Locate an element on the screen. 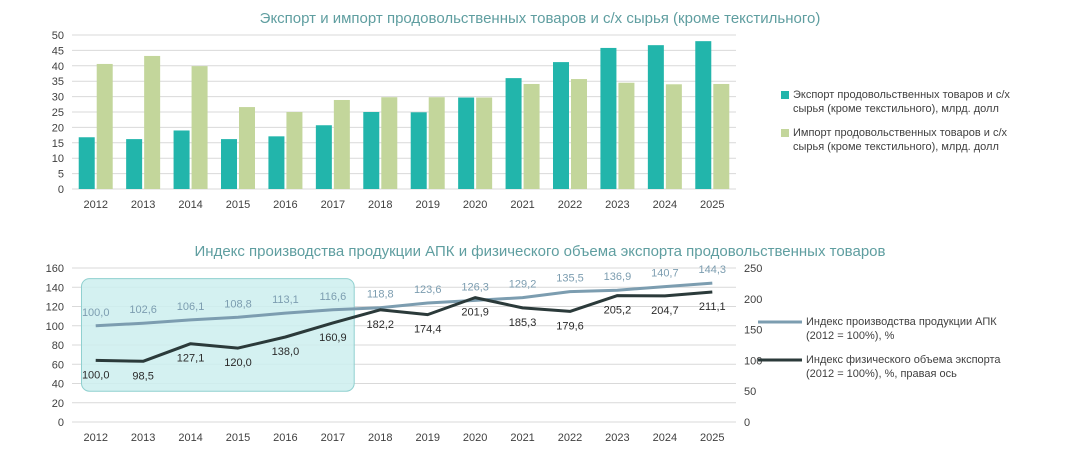 The image size is (1073, 457). line-y2-tick-label: 0 is located at coordinates (747, 423).